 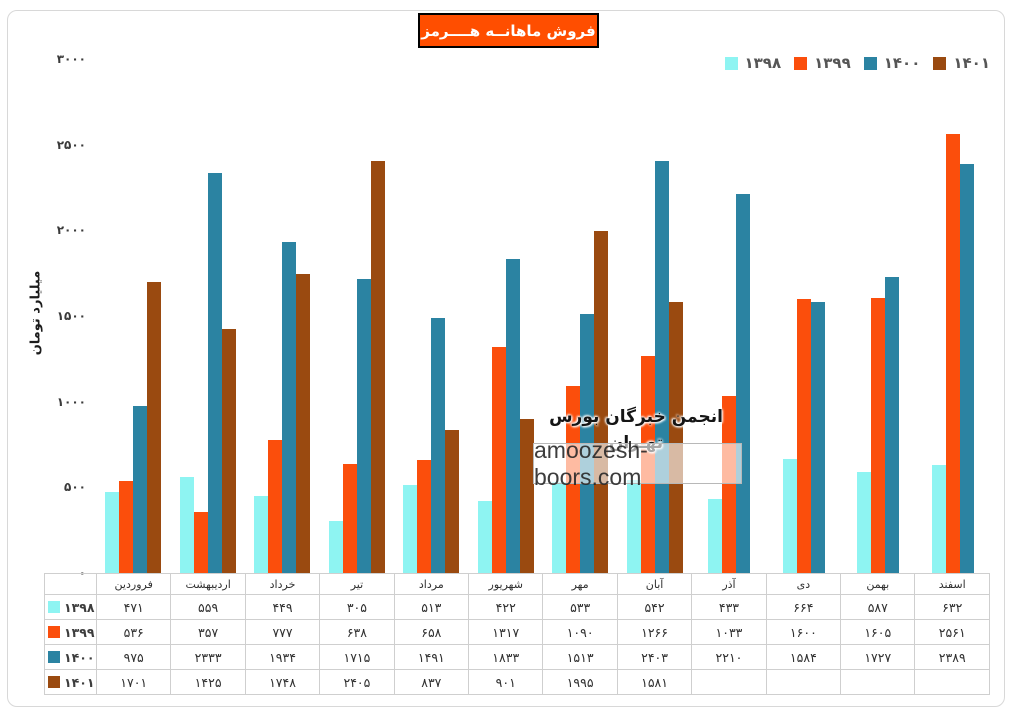 What do you see at coordinates (961, 63) in the screenshot?
I see `legend-item-1401: ۱۴۰۱` at bounding box center [961, 63].